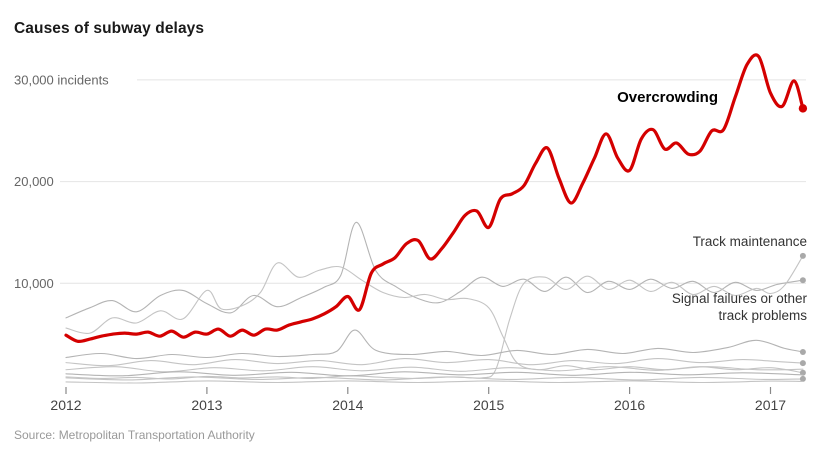 The height and width of the screenshot is (455, 814). Describe the element at coordinates (347, 405) in the screenshot. I see `x-axis-label-2014: 2014` at that location.